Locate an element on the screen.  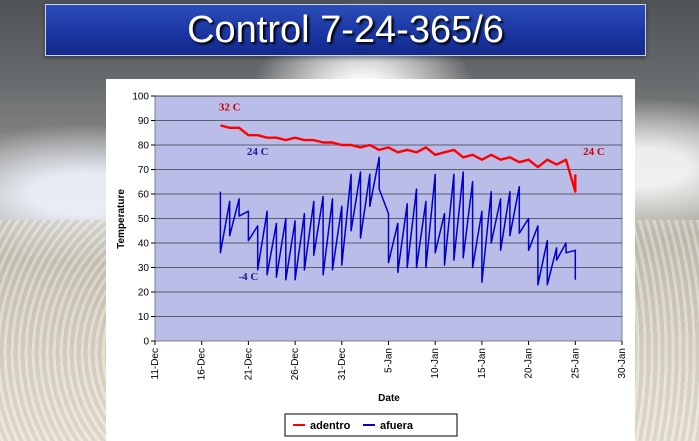
x-tick-label: 16-Dec is located at coordinates (202, 364).